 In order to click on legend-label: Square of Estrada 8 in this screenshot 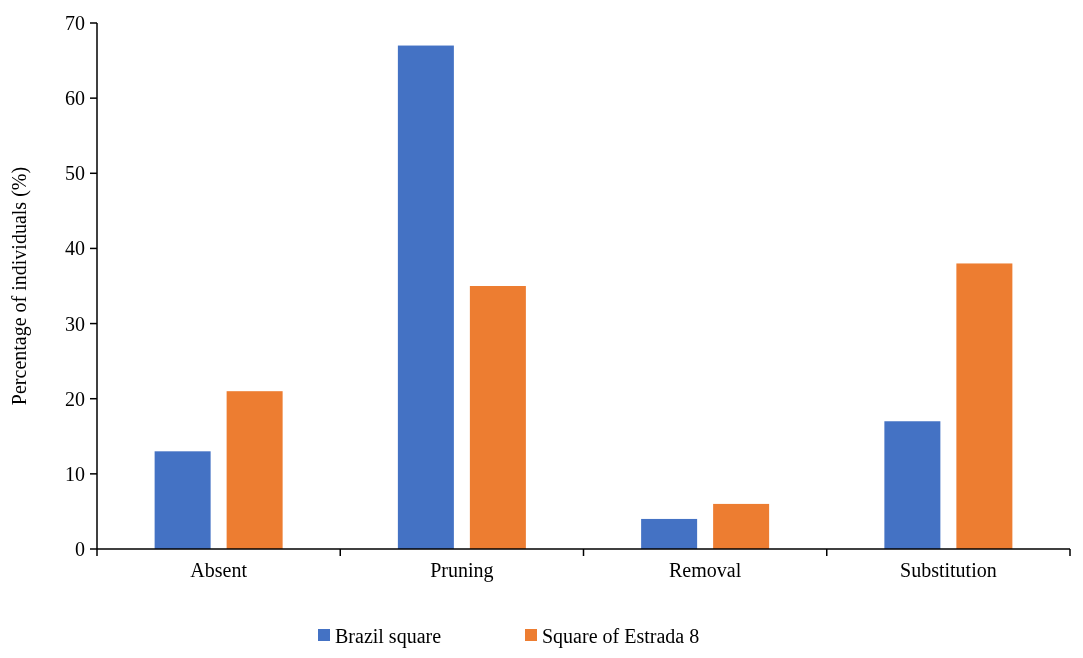, I will do `click(621, 636)`.